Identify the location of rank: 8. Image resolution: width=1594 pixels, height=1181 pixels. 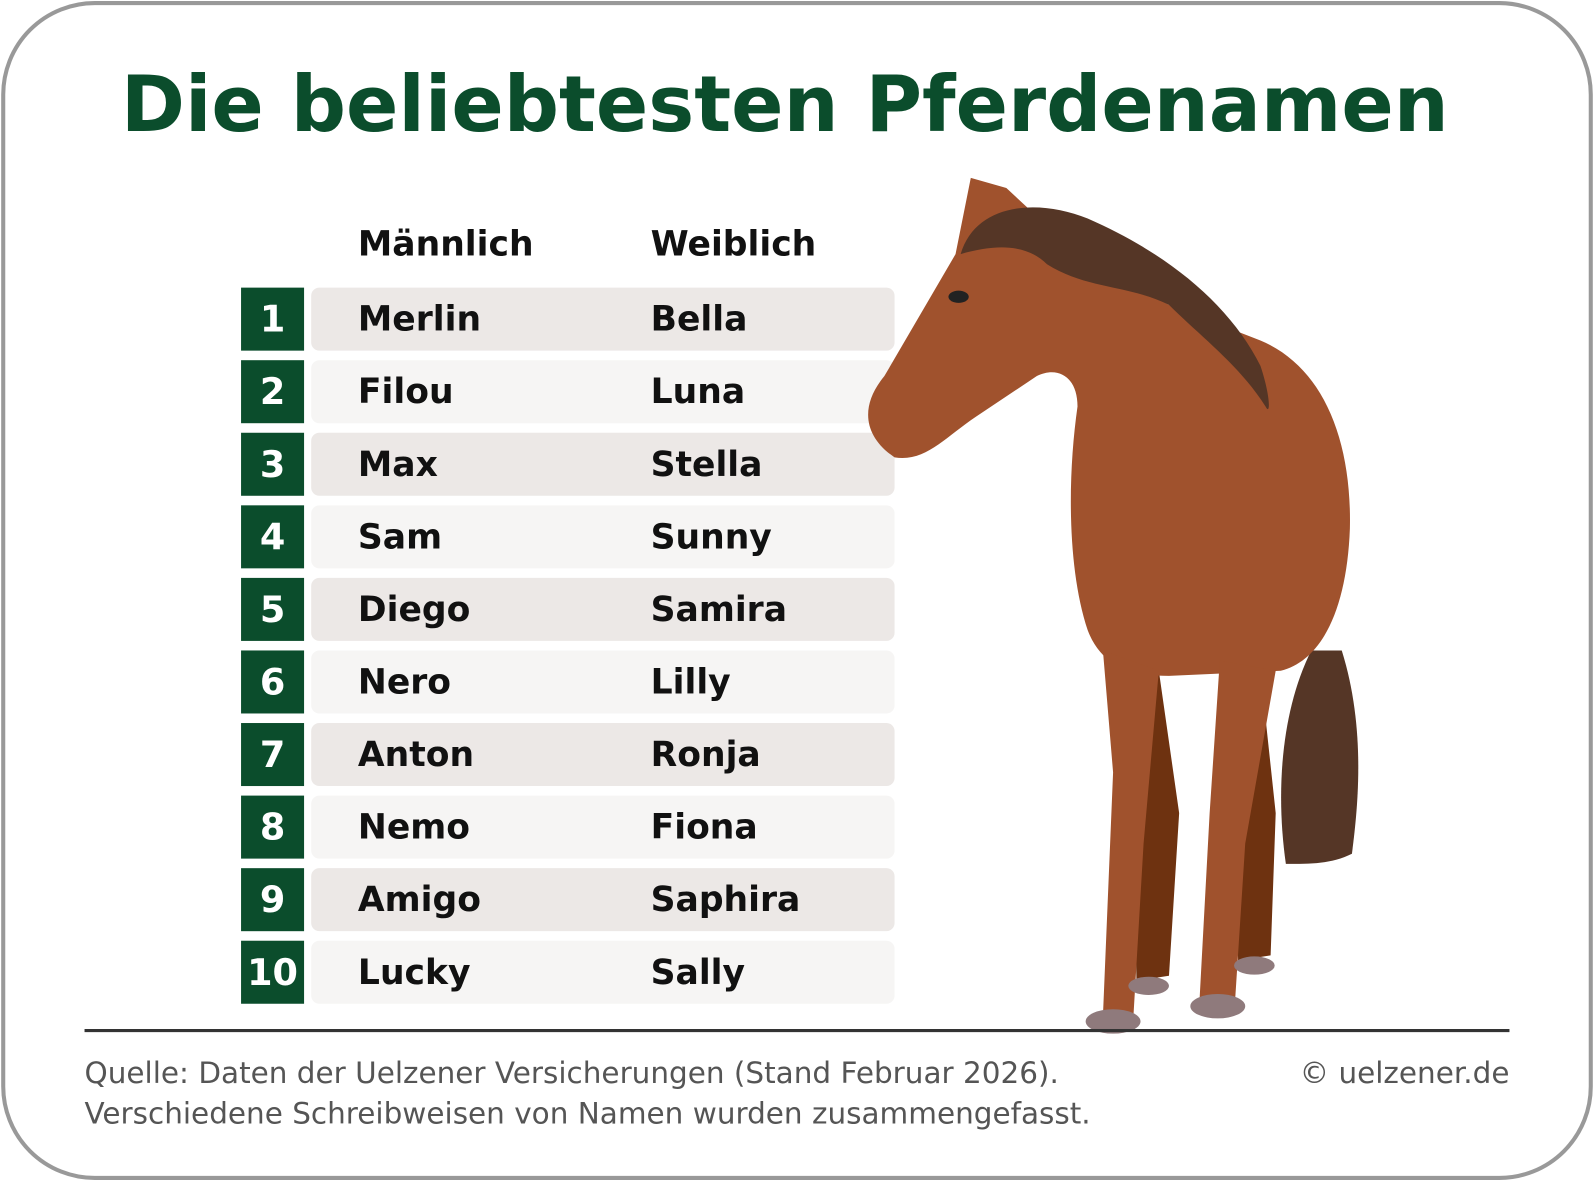
(272, 827).